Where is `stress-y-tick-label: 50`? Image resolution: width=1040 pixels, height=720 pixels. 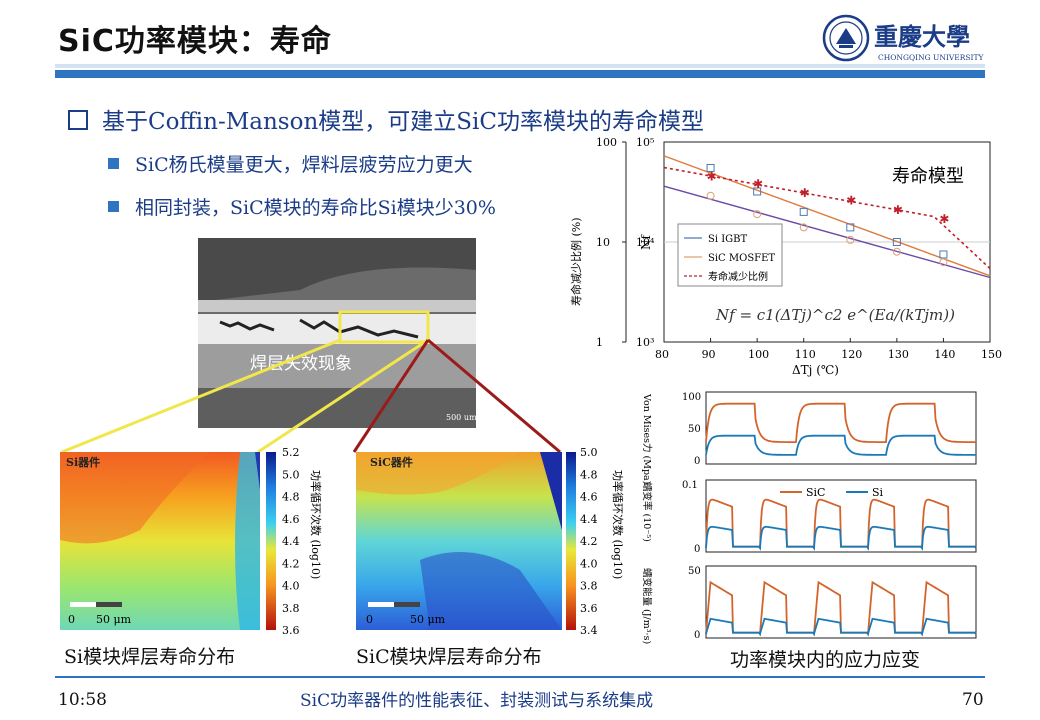 stress-y-tick-label: 50 is located at coordinates (694, 429).